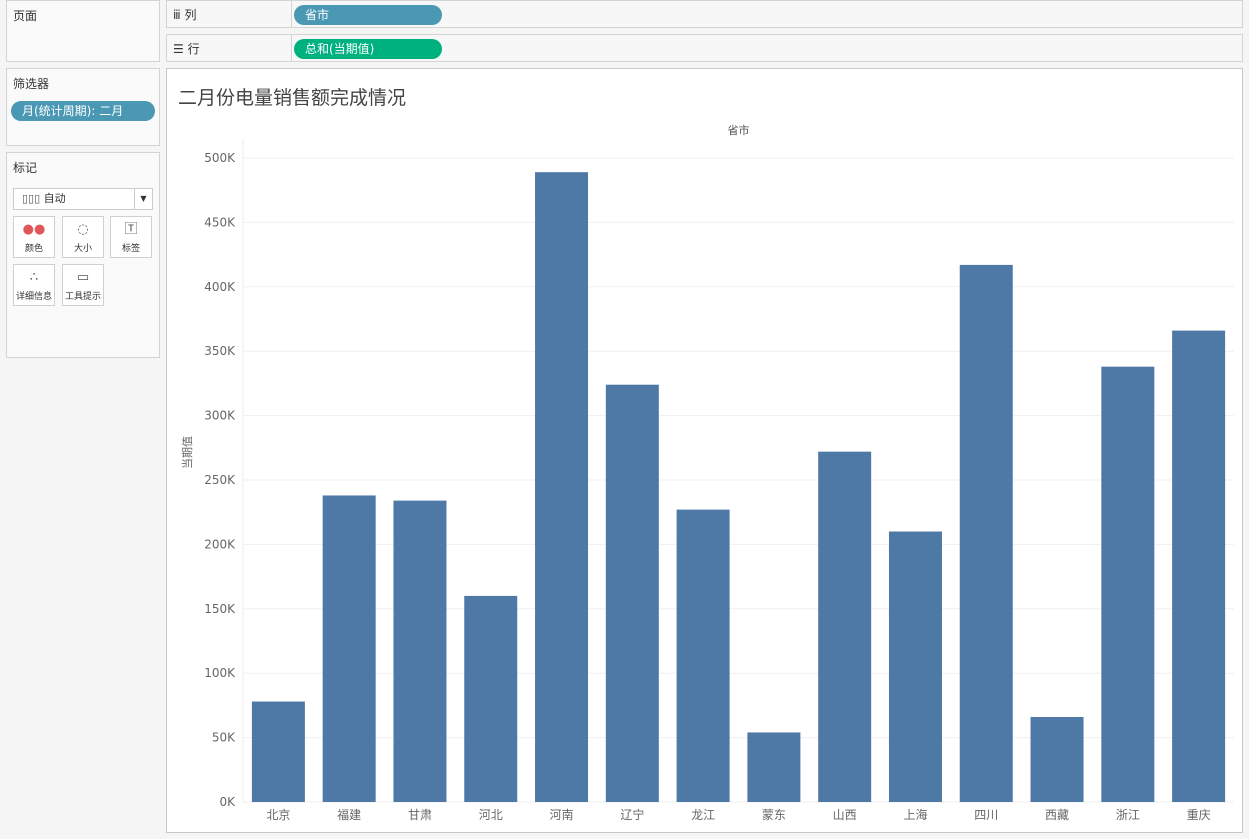 The width and height of the screenshot is (1249, 839). Describe the element at coordinates (25, 16) in the screenshot. I see `pages-title: 页面` at that location.